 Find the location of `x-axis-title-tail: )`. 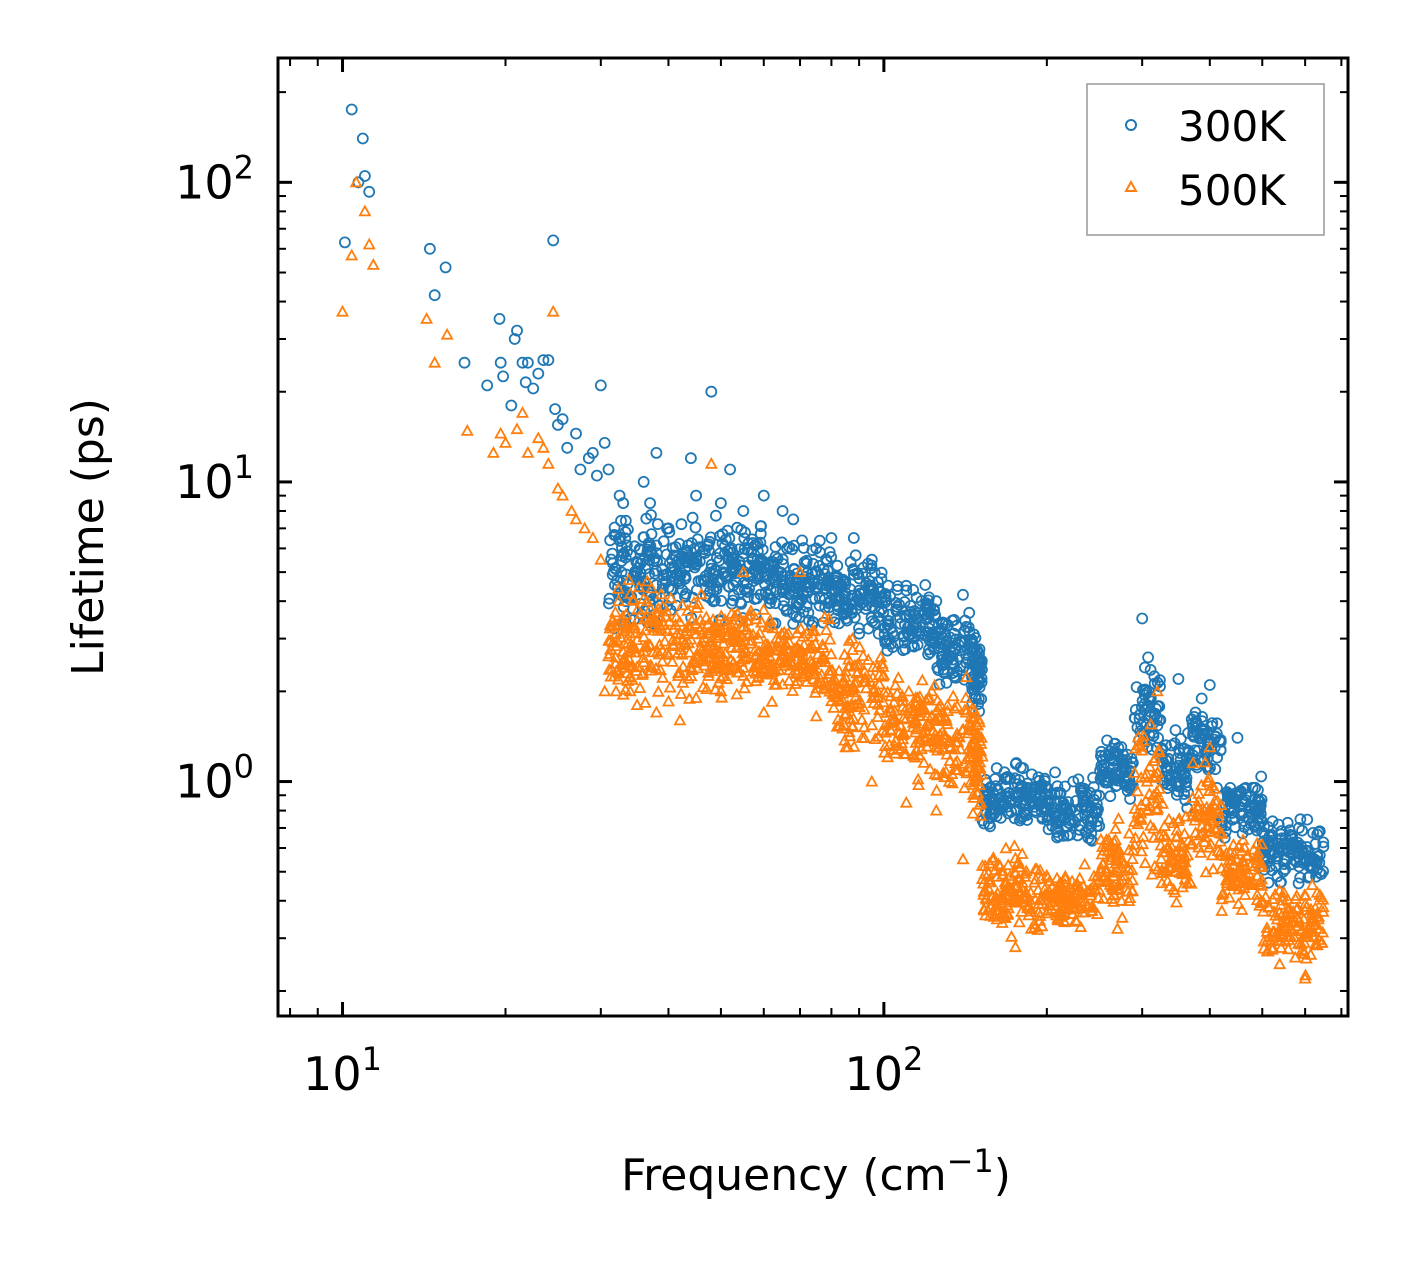

x-axis-title-tail: ) is located at coordinates (1002, 1175).